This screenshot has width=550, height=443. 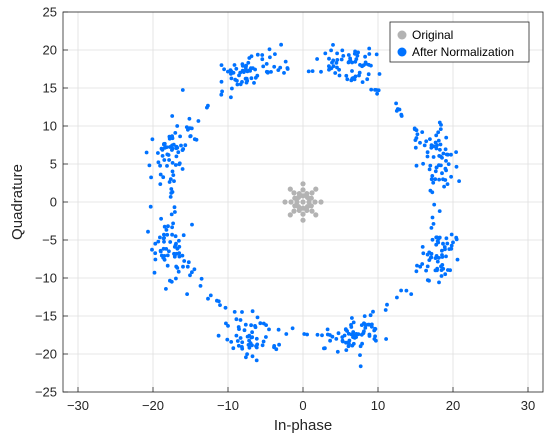 What do you see at coordinates (528, 405) in the screenshot?
I see `x-tick-label: 30` at bounding box center [528, 405].